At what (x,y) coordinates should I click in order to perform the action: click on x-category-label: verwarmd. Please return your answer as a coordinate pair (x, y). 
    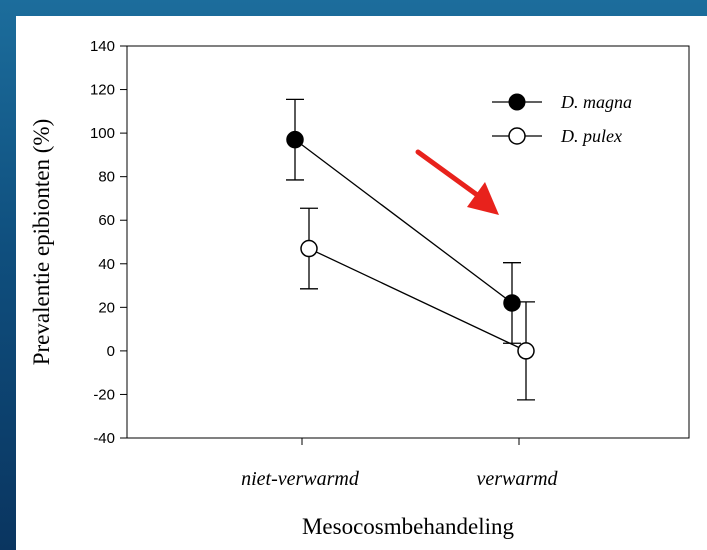
    Looking at the image, I should click on (517, 479).